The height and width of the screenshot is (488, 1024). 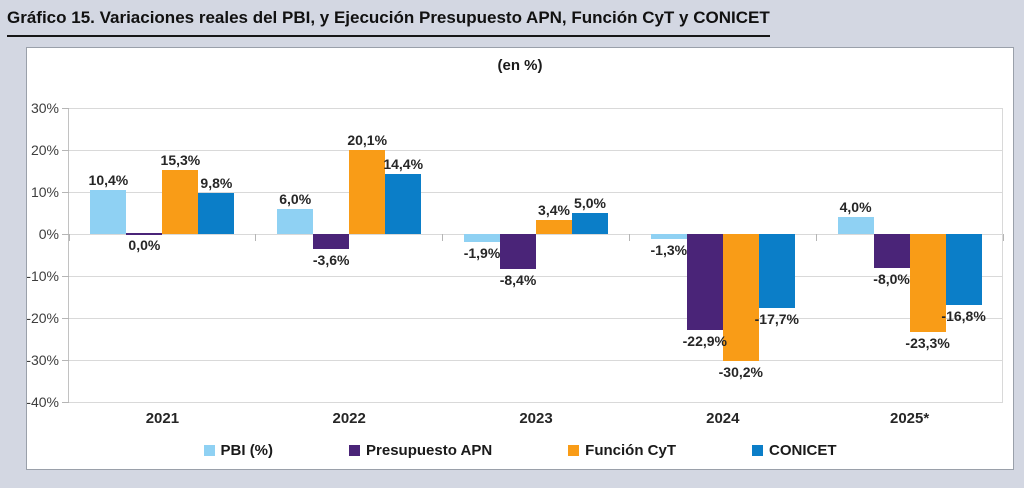 I want to click on bar-value-label: 14,4%, so click(x=403, y=163).